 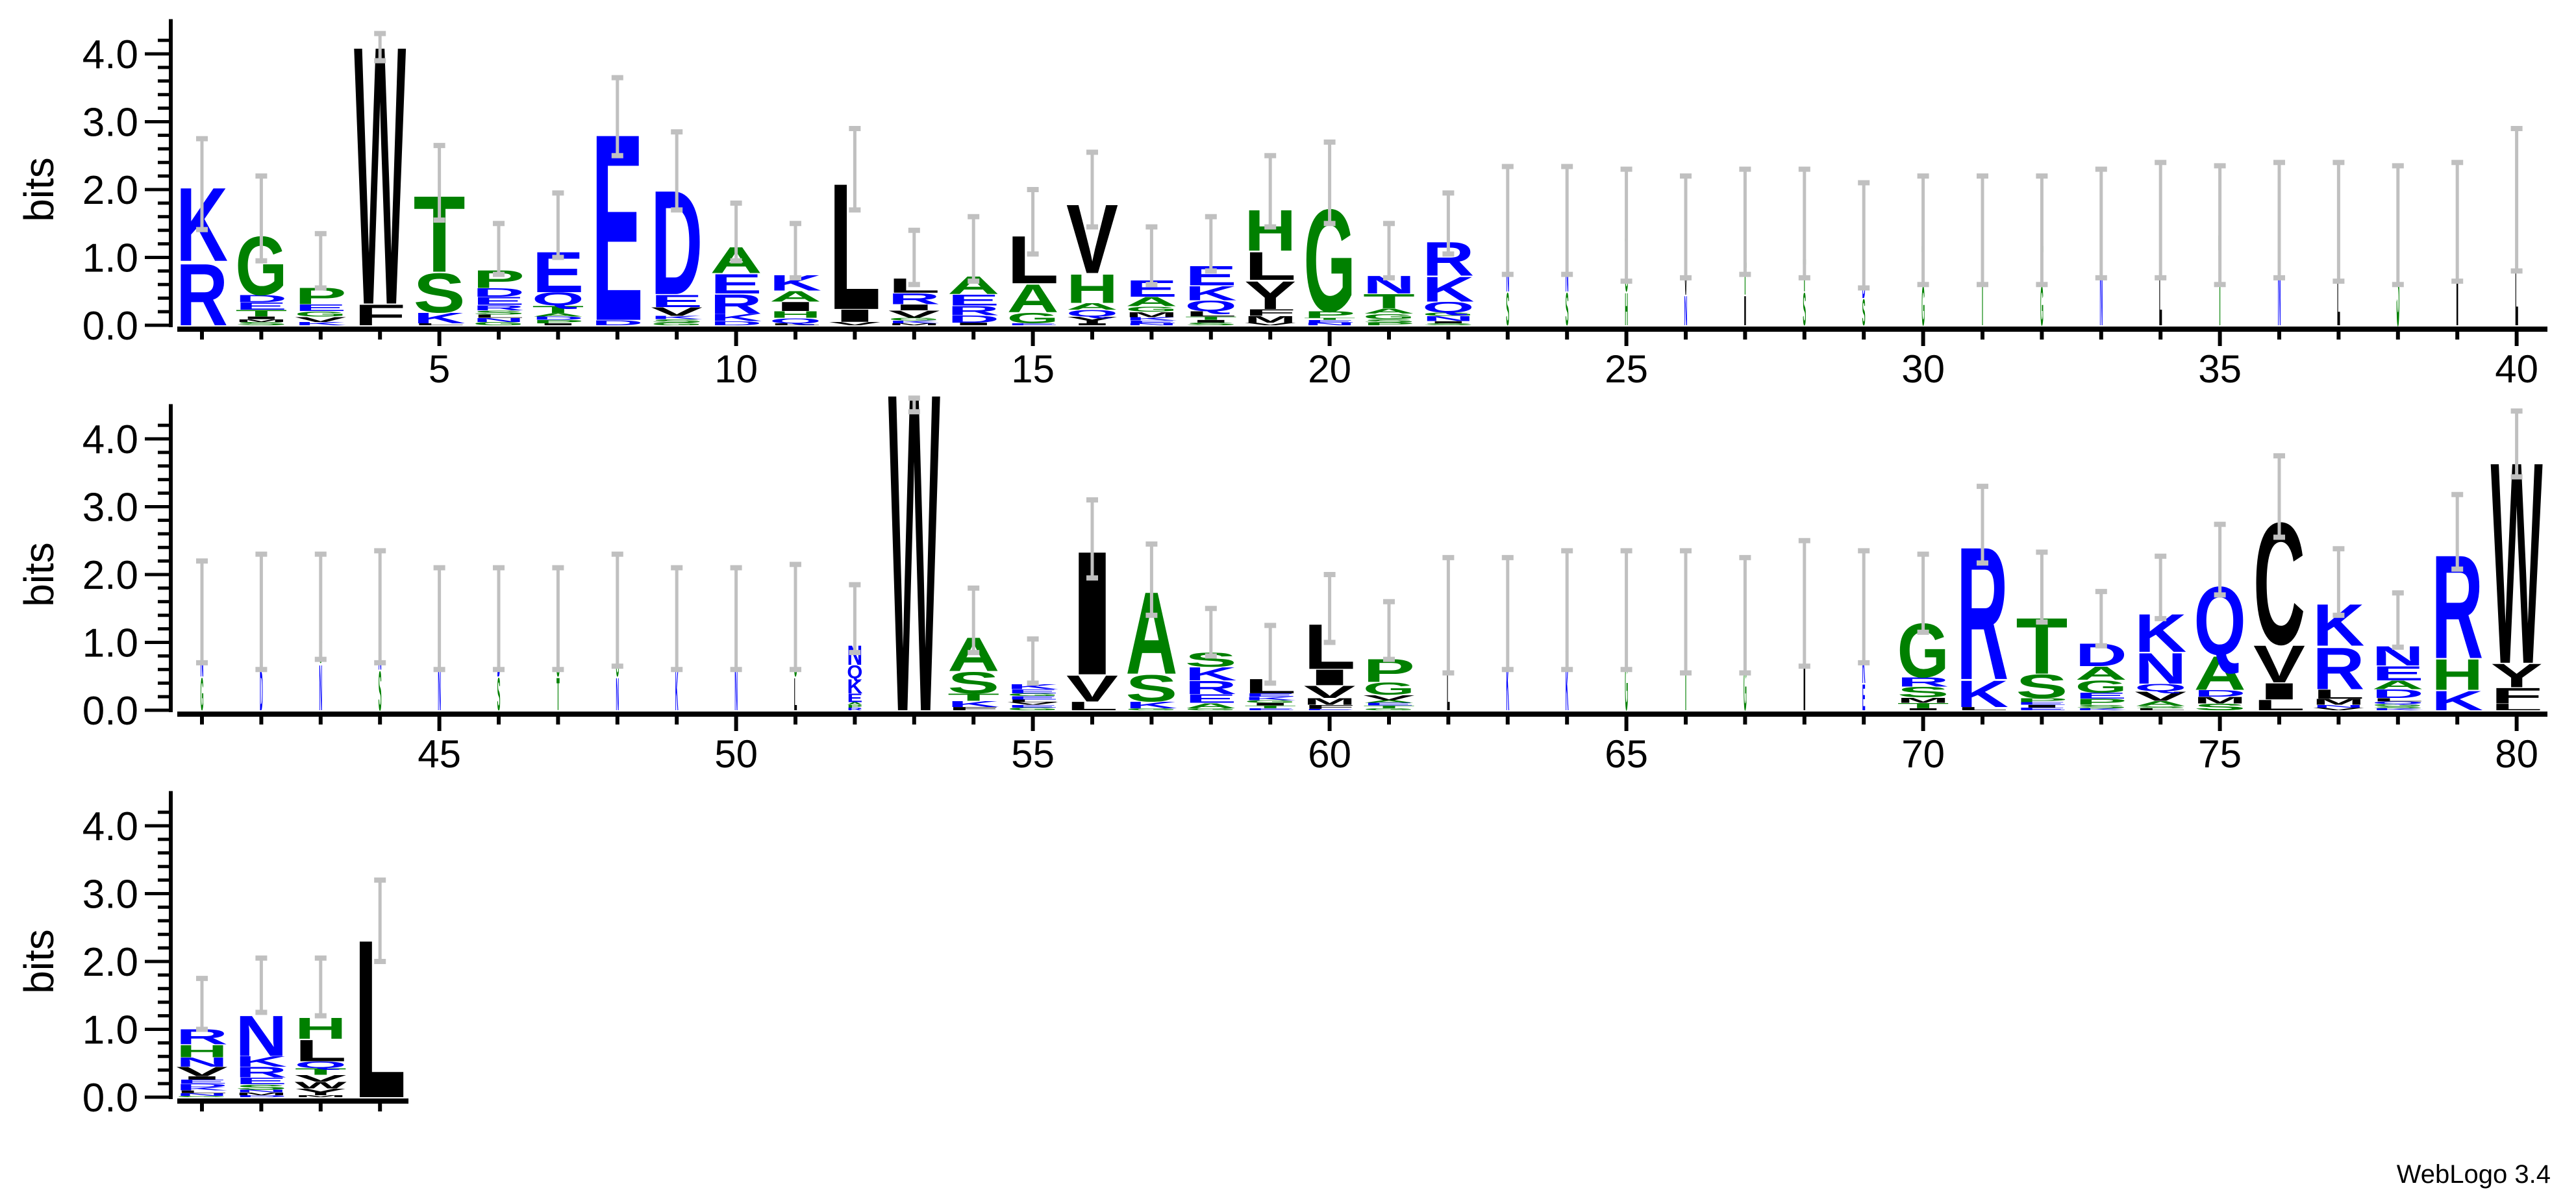 What do you see at coordinates (1329, 754) in the screenshot?
I see `x-tick-label: 60` at bounding box center [1329, 754].